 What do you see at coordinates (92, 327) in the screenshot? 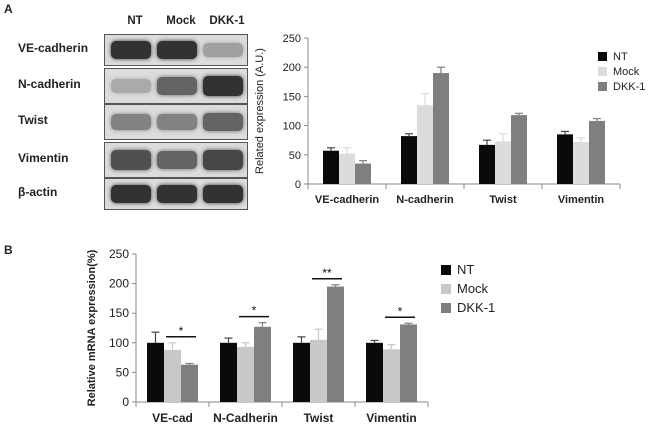
I see `chart-b-y-axis-title: Relative mRNA expression(%)` at bounding box center [92, 327].